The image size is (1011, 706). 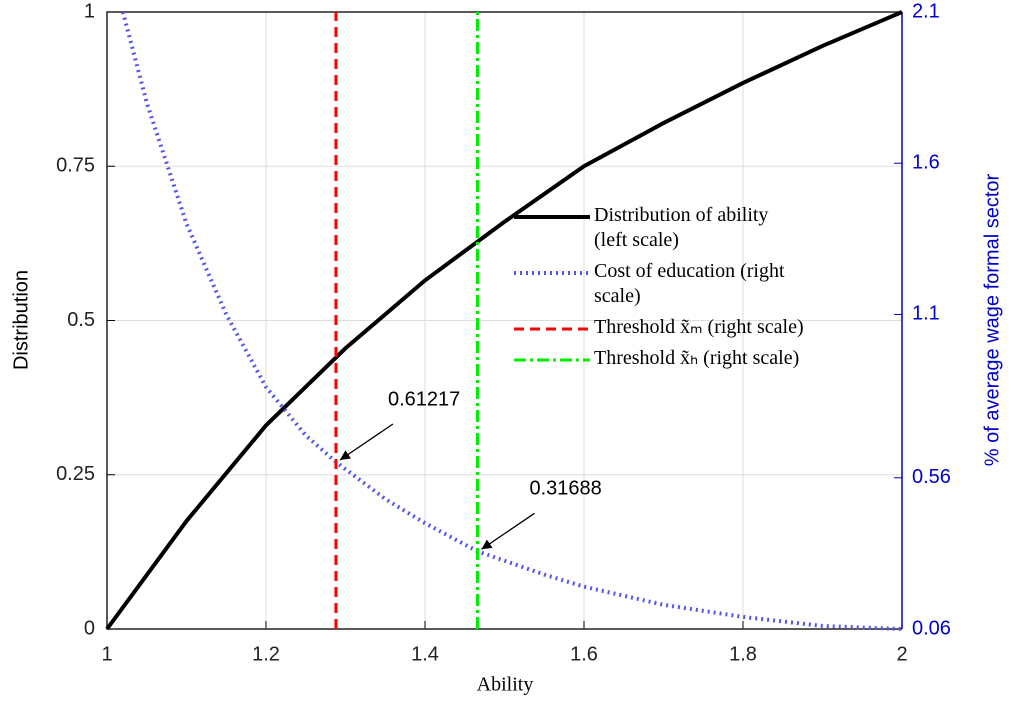 I want to click on y2-axis-label: % of average wage formal sector, so click(x=992, y=319).